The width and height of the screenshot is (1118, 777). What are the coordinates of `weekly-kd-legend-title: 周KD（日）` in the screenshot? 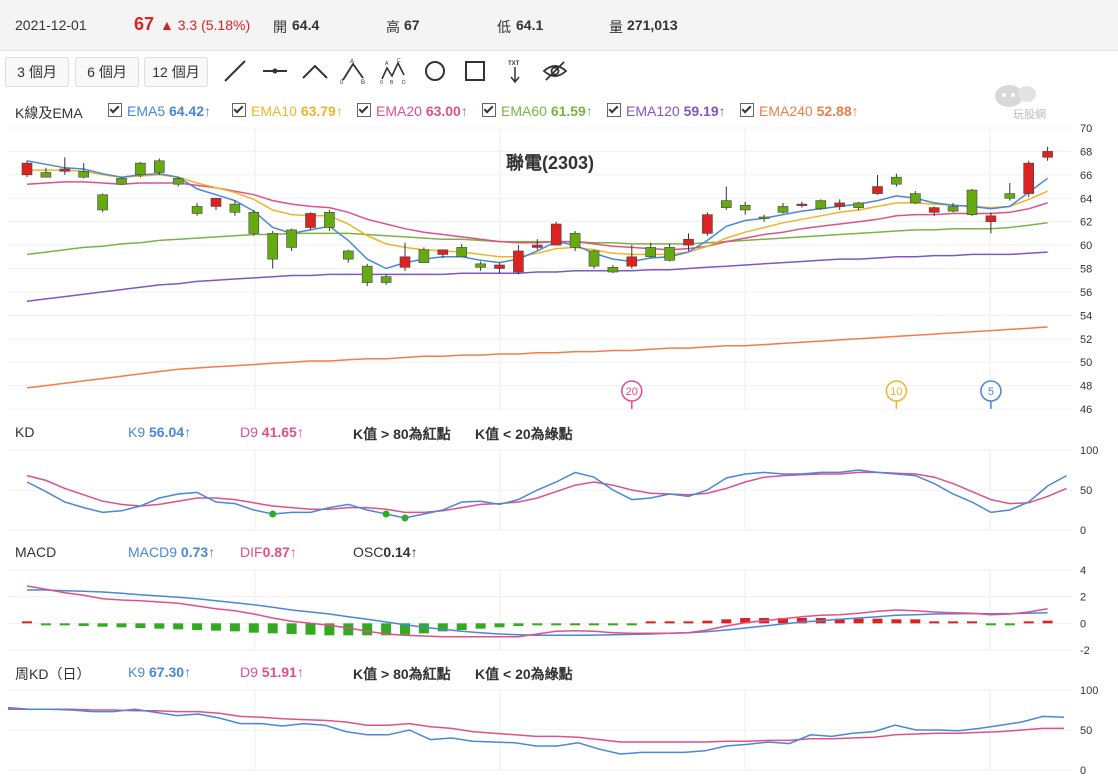 It's located at (53, 674).